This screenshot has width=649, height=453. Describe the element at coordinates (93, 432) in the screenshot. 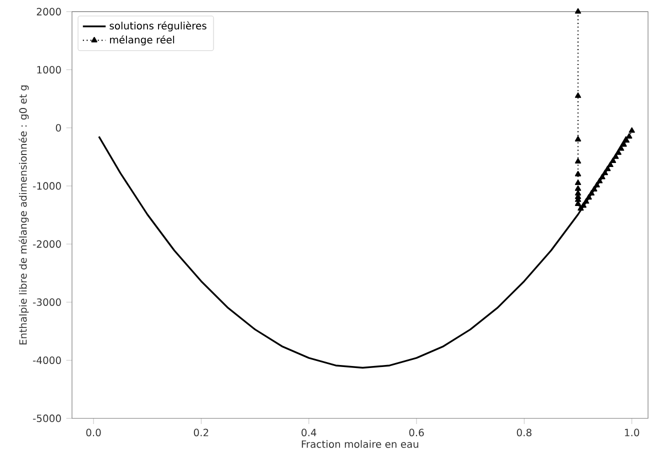

I see `x-tick-label: 0.0` at that location.